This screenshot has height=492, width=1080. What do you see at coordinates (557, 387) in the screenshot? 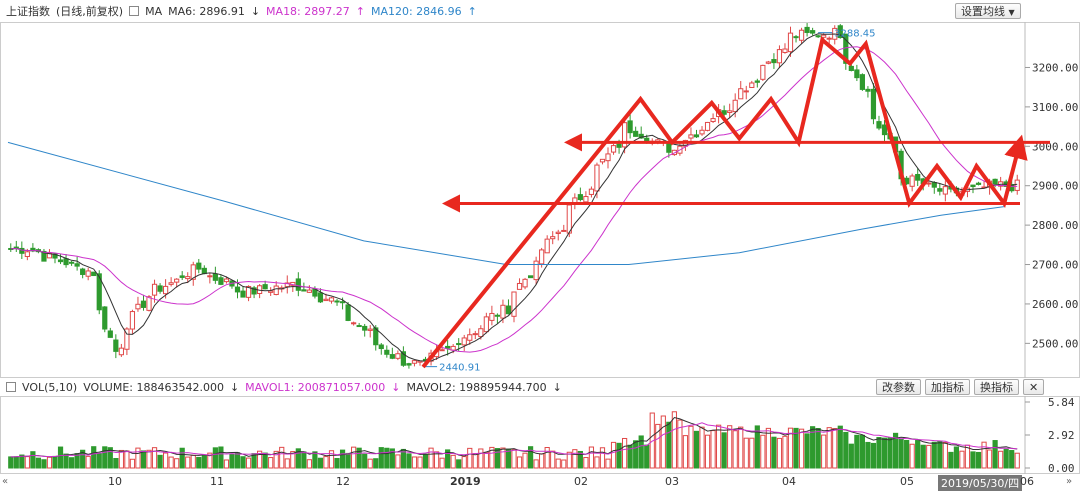
I see `down-arrow-icon: ↓` at bounding box center [557, 387].